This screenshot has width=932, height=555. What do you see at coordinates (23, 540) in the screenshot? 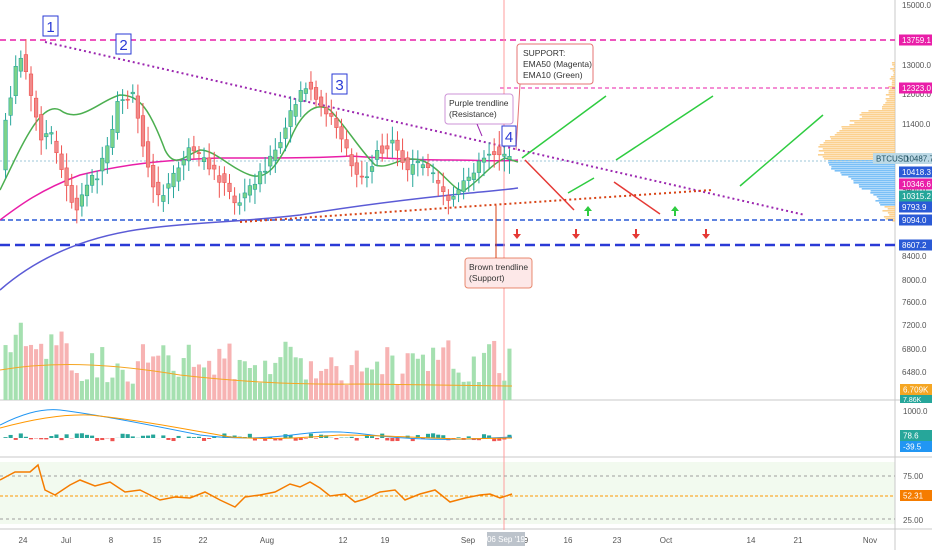
I see `x-tick-label: 24` at bounding box center [23, 540].